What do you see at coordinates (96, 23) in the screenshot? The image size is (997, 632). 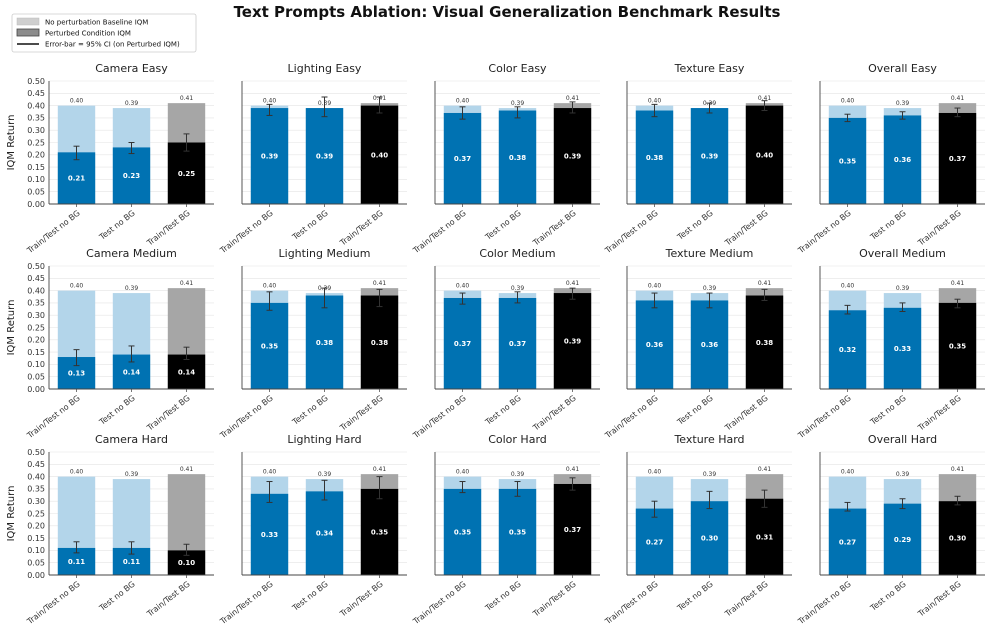 I see `legend-label-baseline: No perturbation Baseline IQM` at bounding box center [96, 23].